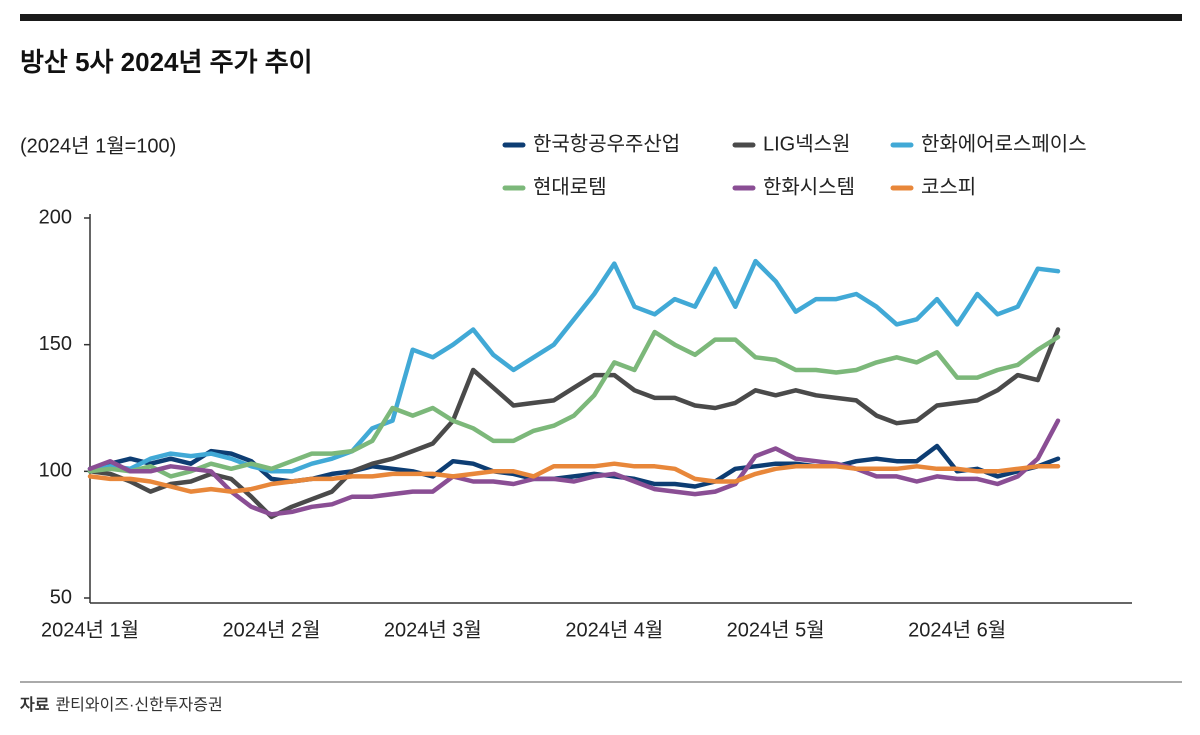 This screenshot has height=735, width=1200. I want to click on legend-label: 한화에어로스페이스, so click(1004, 143).